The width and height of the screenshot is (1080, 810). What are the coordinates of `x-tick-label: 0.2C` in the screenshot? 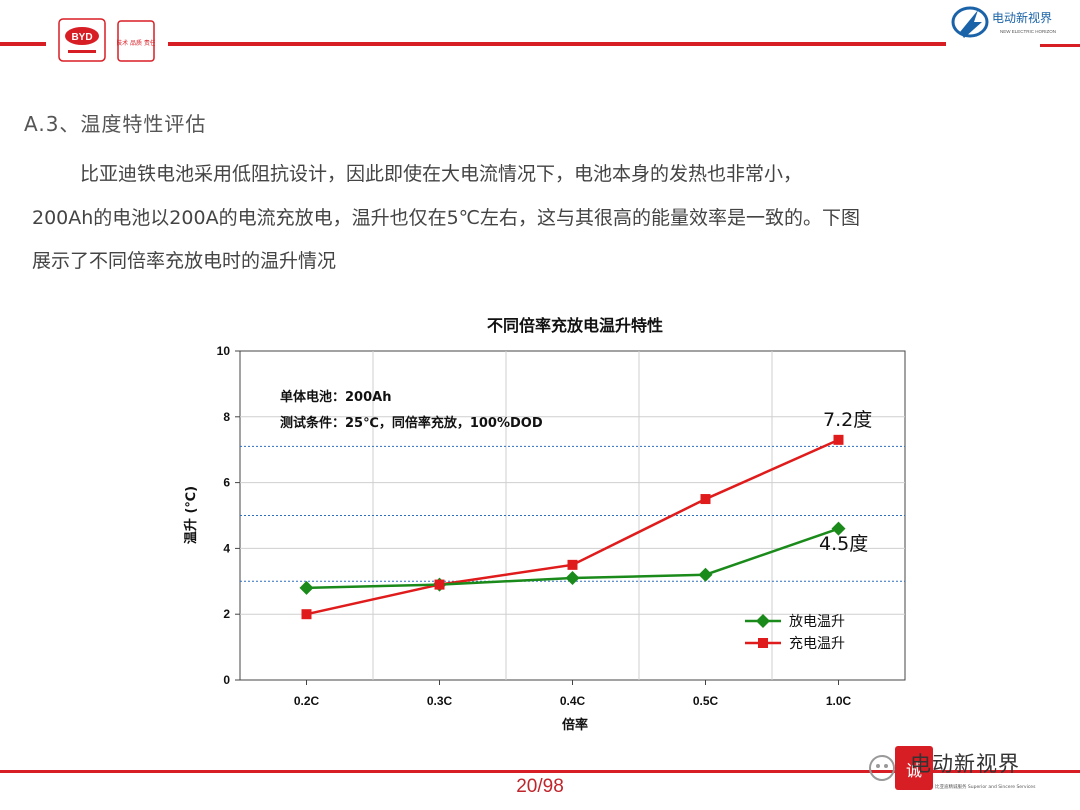 It's located at (307, 701).